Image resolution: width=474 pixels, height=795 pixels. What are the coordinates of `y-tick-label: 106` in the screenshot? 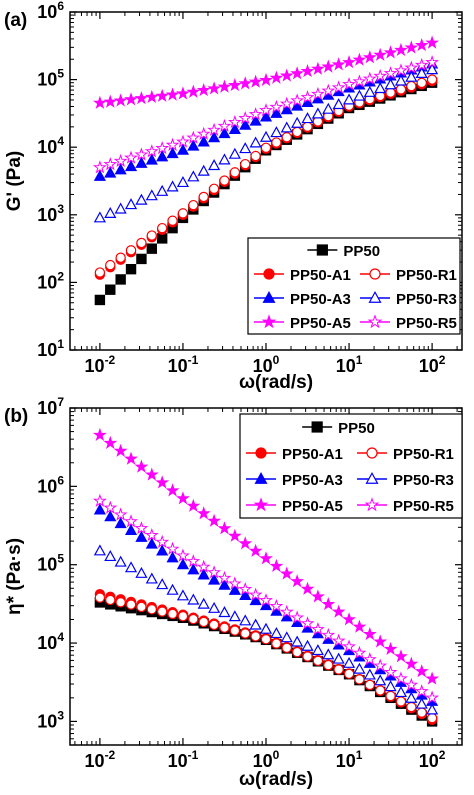 It's located at (50, 11).